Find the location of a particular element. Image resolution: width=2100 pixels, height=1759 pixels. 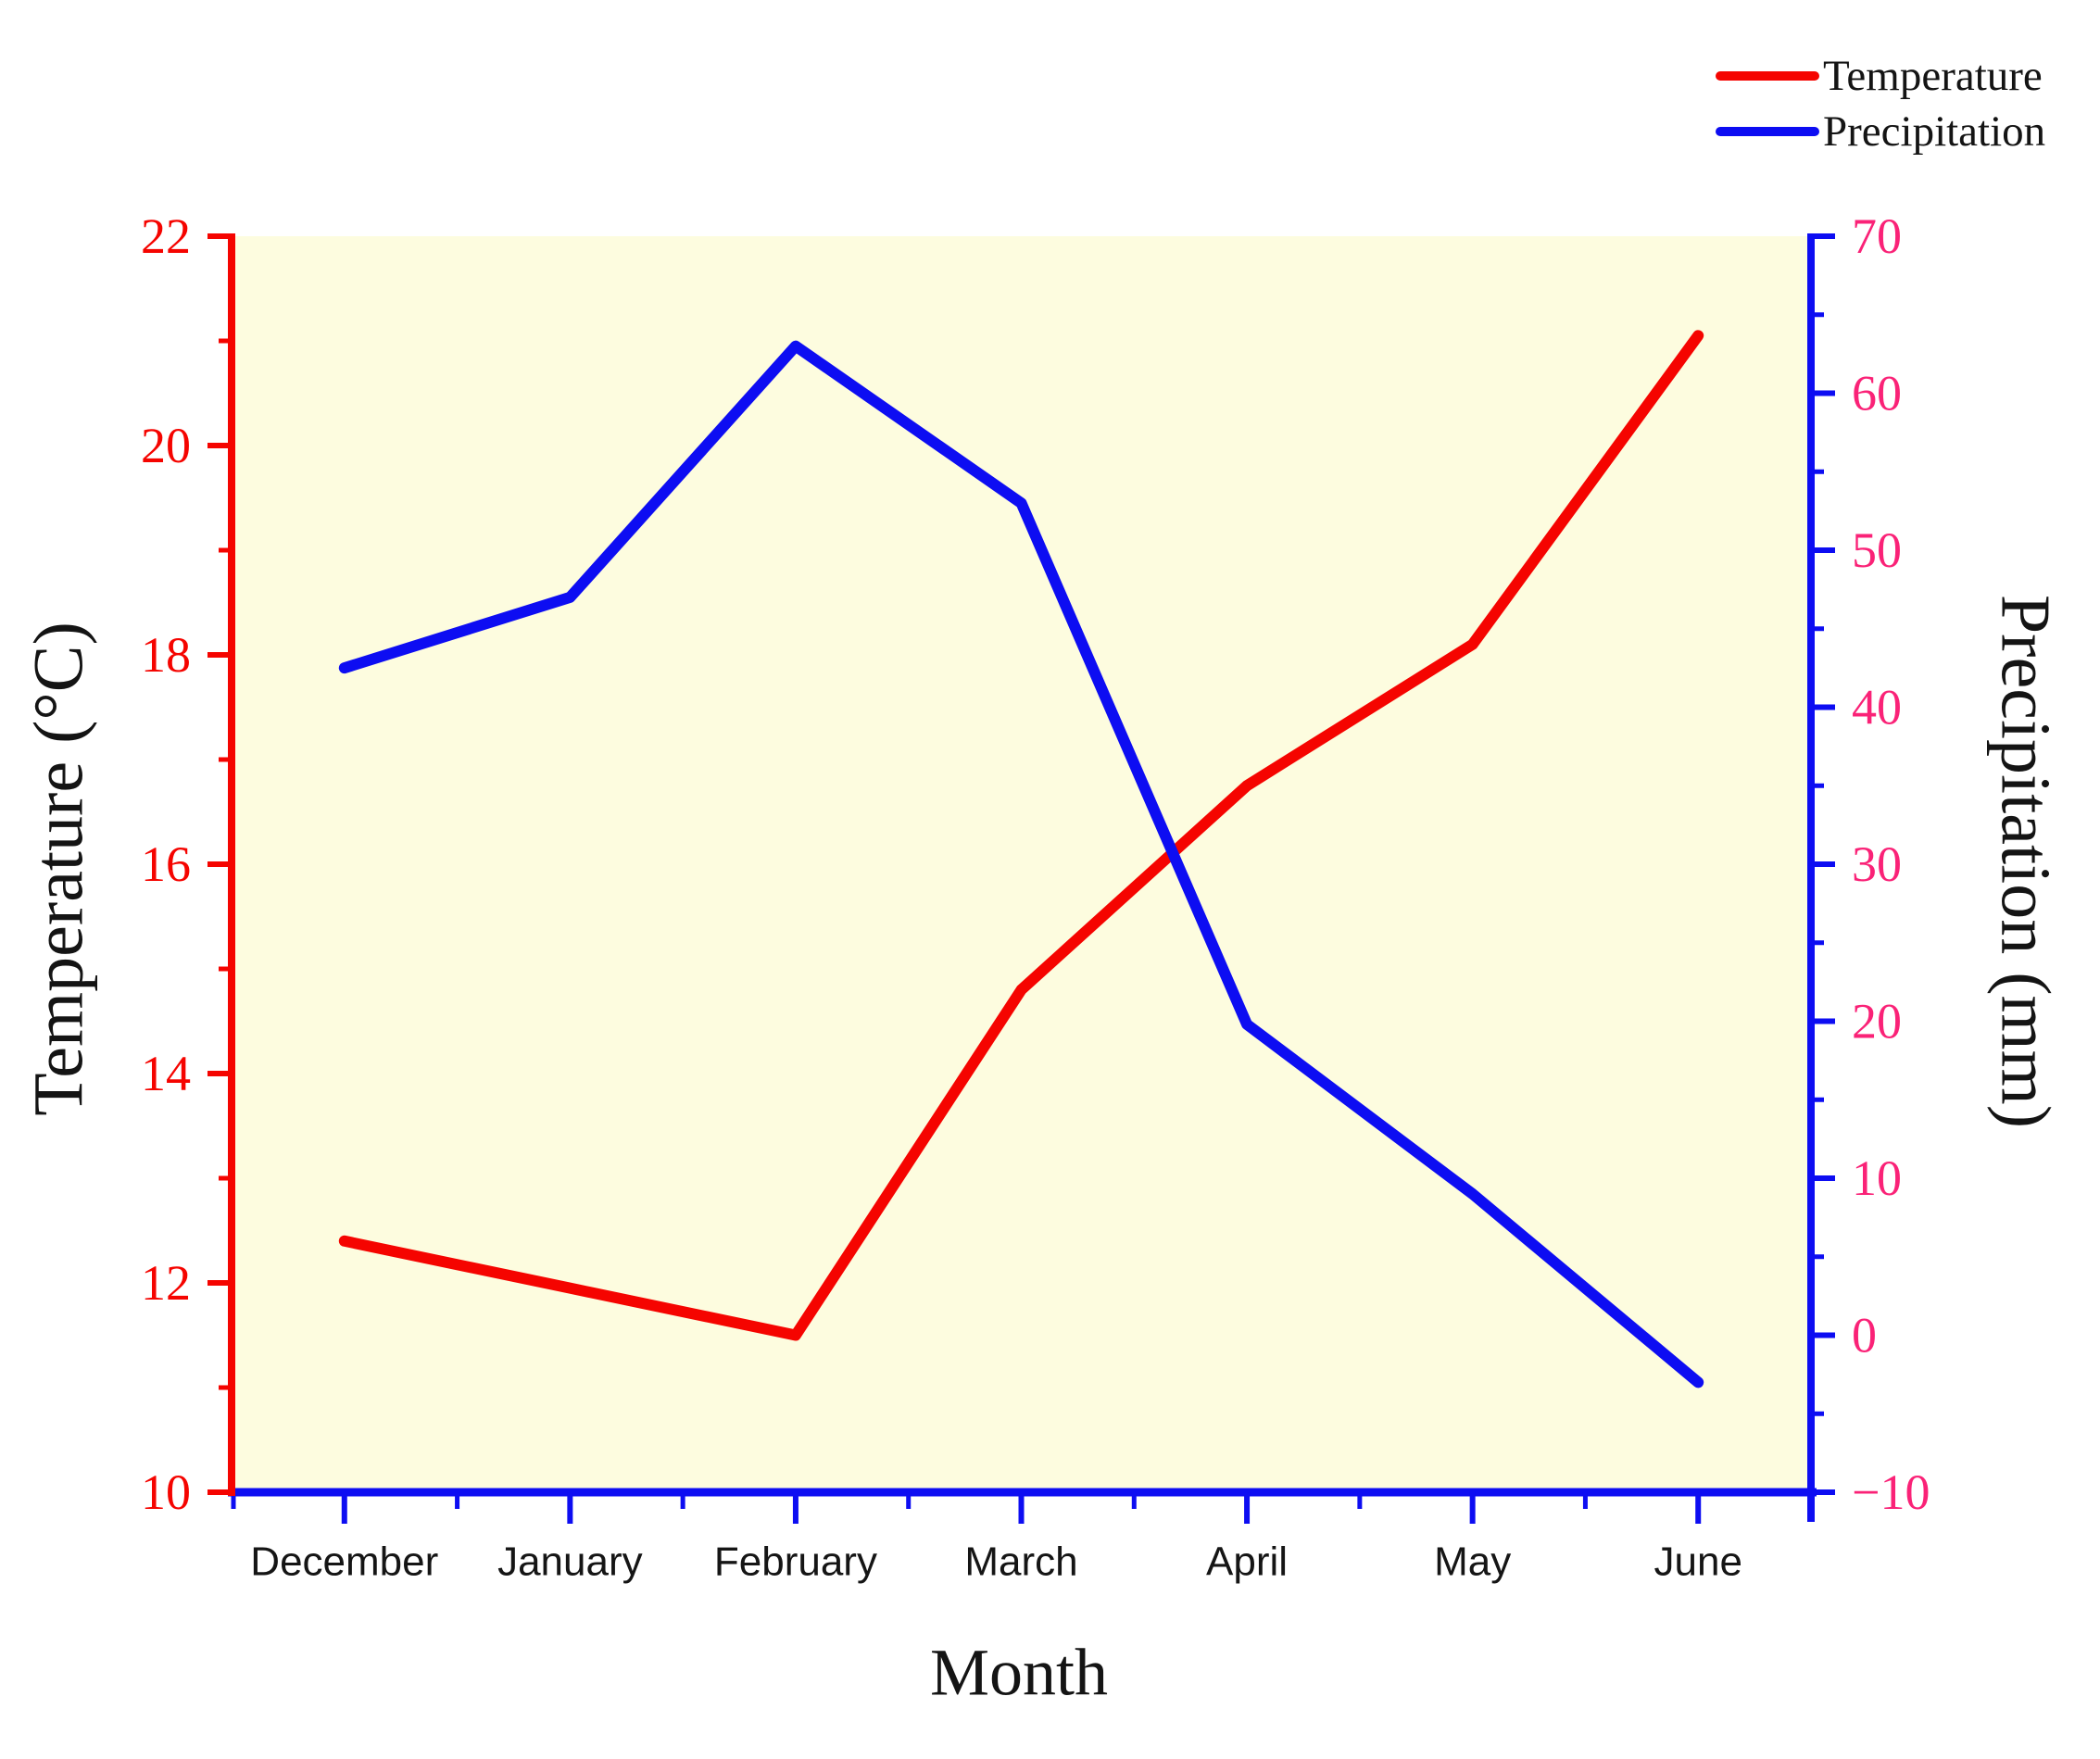

right-tick-label: 50 is located at coordinates (1877, 550).